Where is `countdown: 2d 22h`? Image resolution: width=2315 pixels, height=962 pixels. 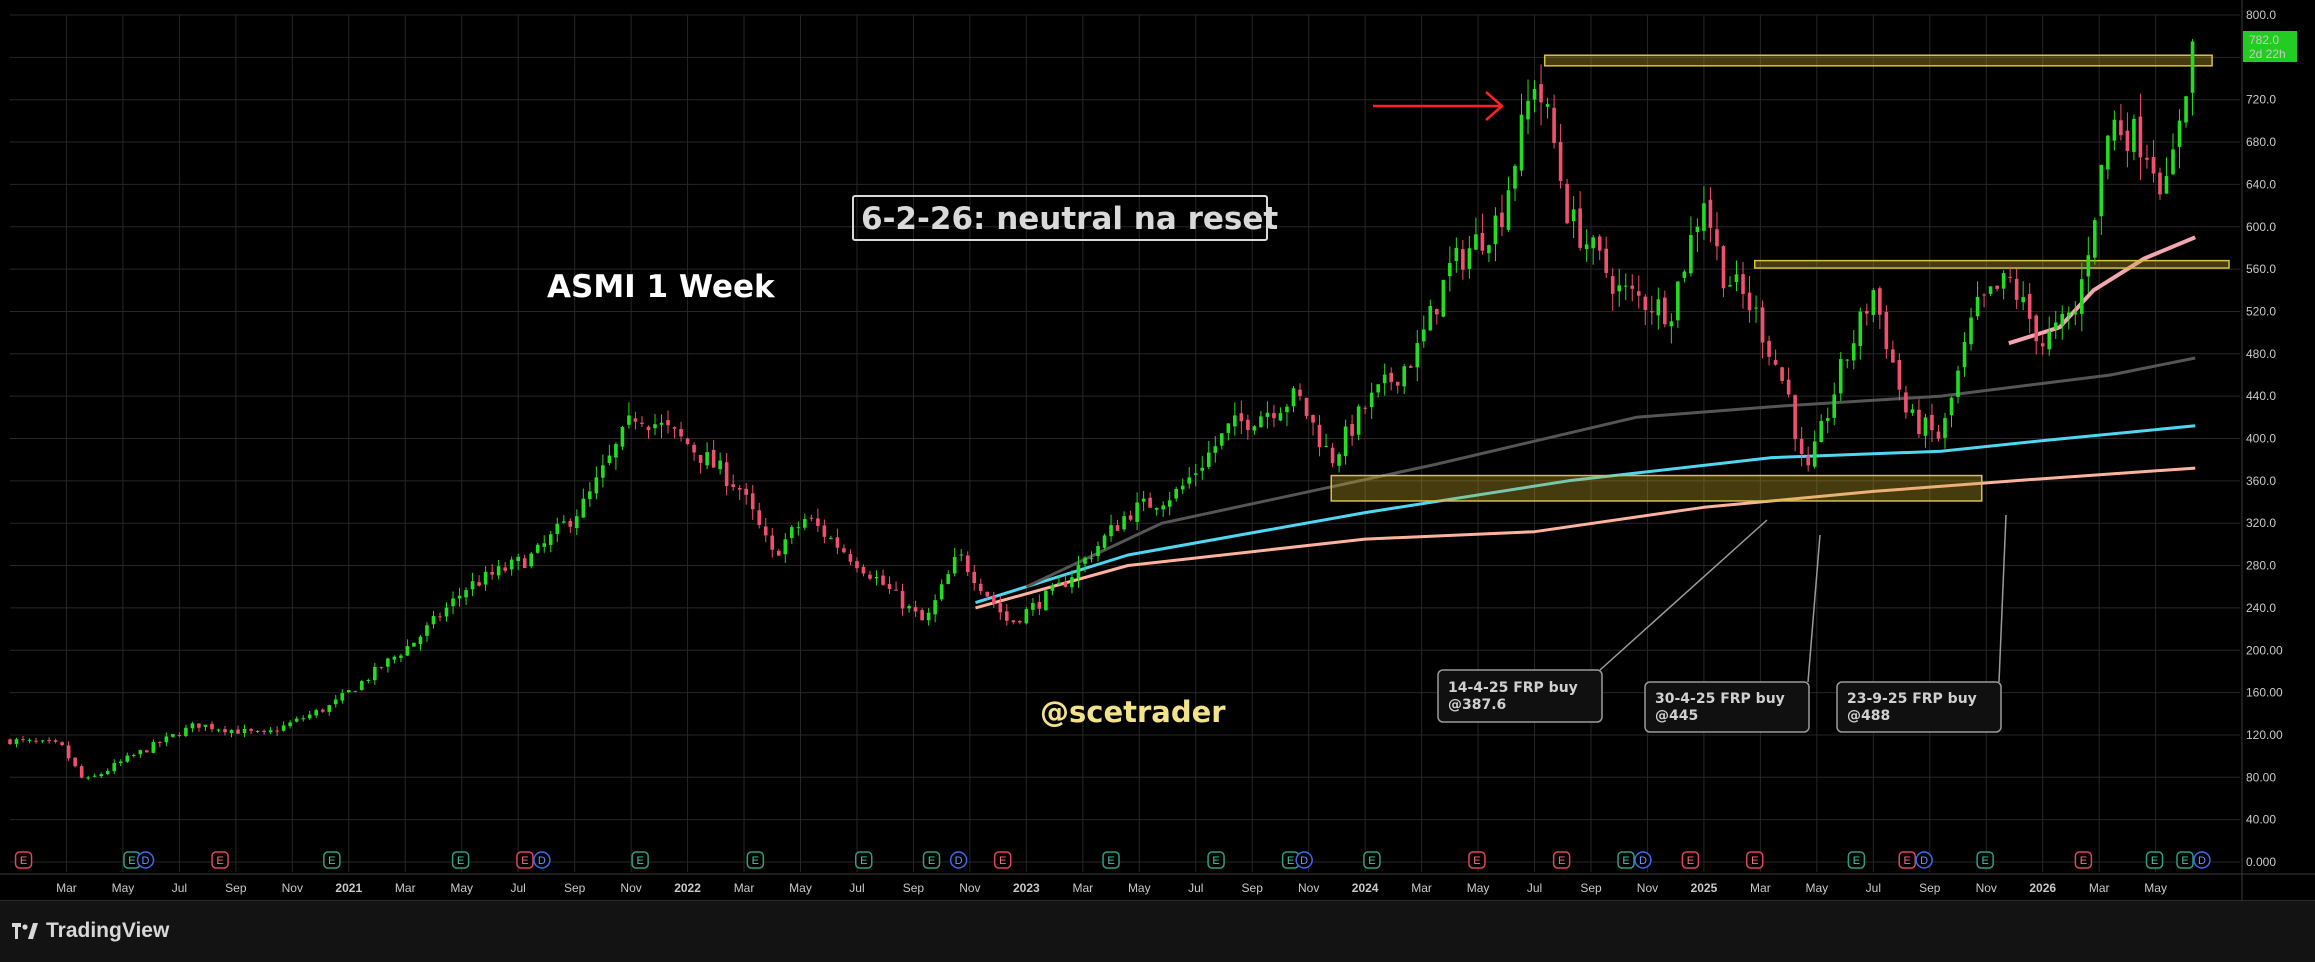
countdown: 2d 22h is located at coordinates (2267, 54).